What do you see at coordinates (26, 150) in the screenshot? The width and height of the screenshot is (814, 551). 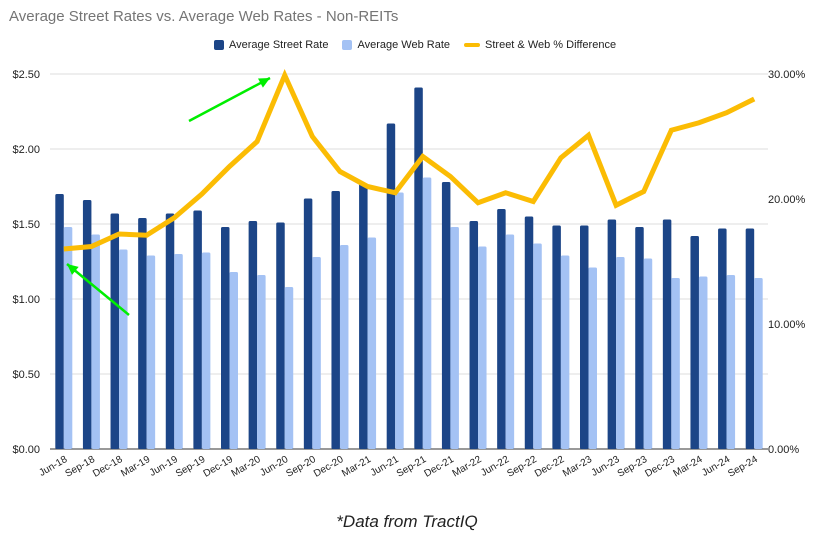 I see `left-tick-label: $2.00` at bounding box center [26, 150].